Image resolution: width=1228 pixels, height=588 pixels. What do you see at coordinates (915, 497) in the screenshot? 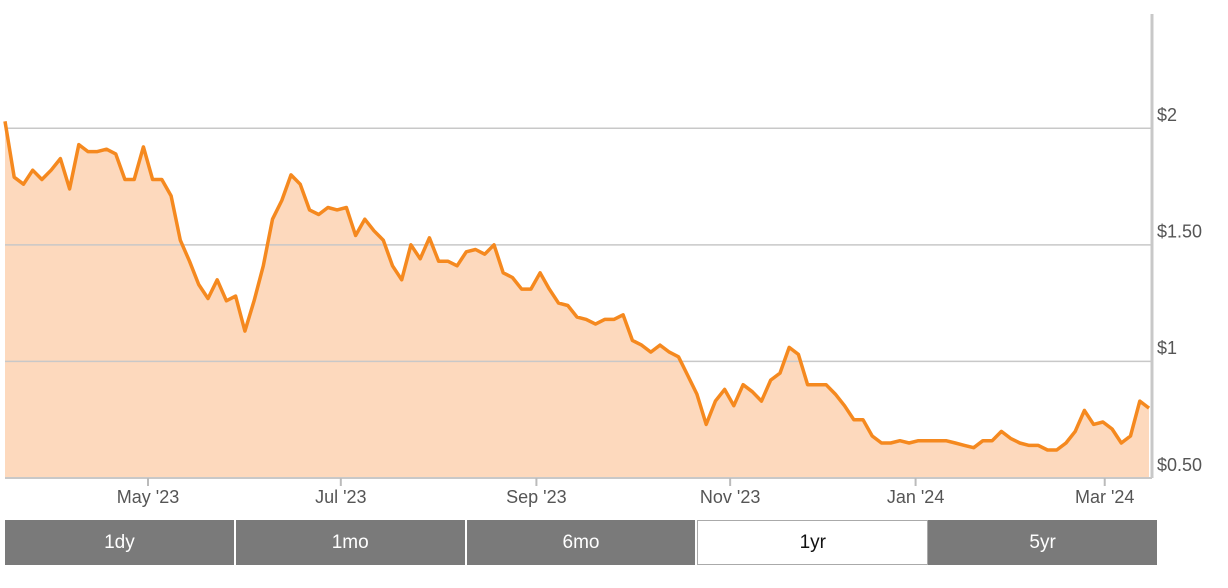
I see `x-tick-label: Jan '24` at bounding box center [915, 497].